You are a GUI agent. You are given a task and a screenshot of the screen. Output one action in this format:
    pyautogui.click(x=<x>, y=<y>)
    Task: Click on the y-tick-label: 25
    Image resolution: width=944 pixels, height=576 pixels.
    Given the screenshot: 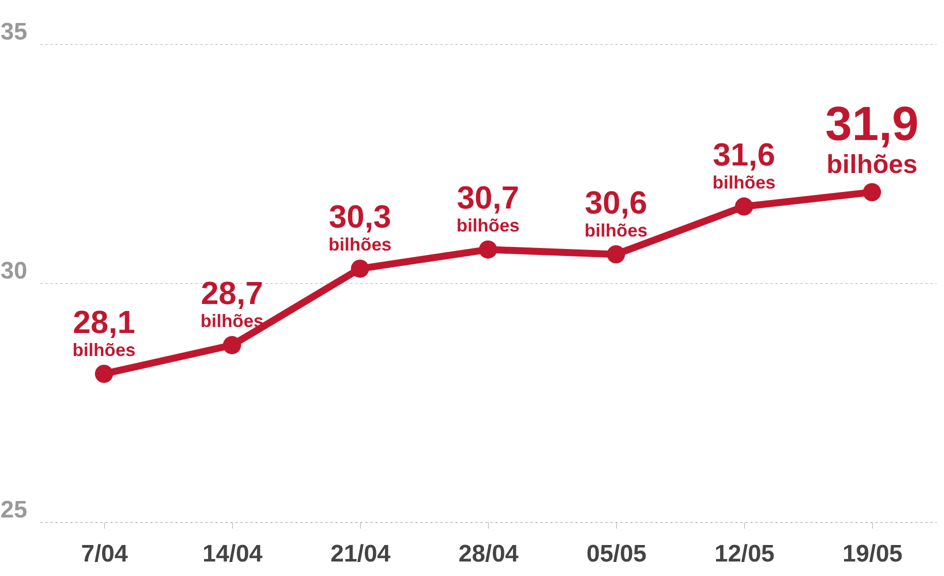 What is the action you would take?
    pyautogui.click(x=14, y=510)
    